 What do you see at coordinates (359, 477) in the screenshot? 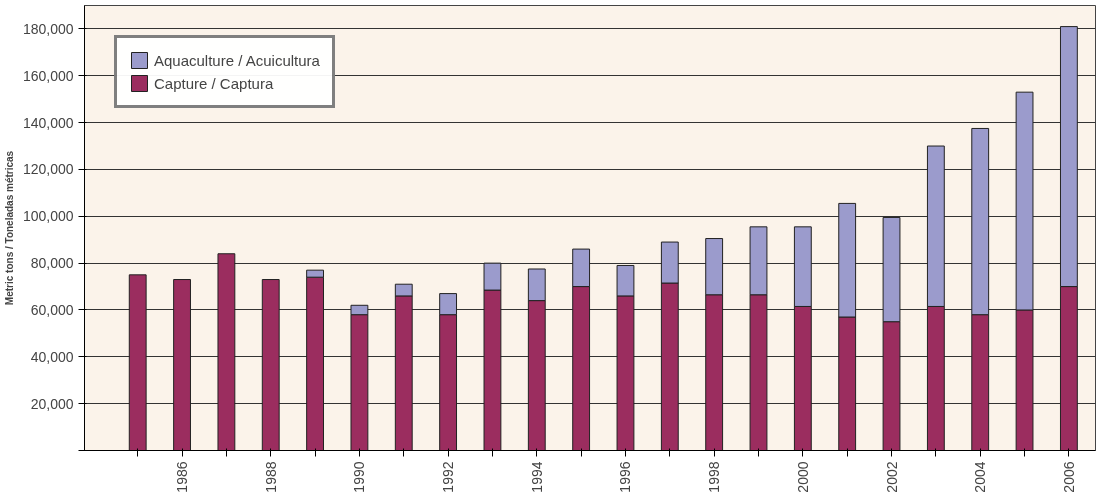
I see `x-tick-label: 1990` at bounding box center [359, 477].